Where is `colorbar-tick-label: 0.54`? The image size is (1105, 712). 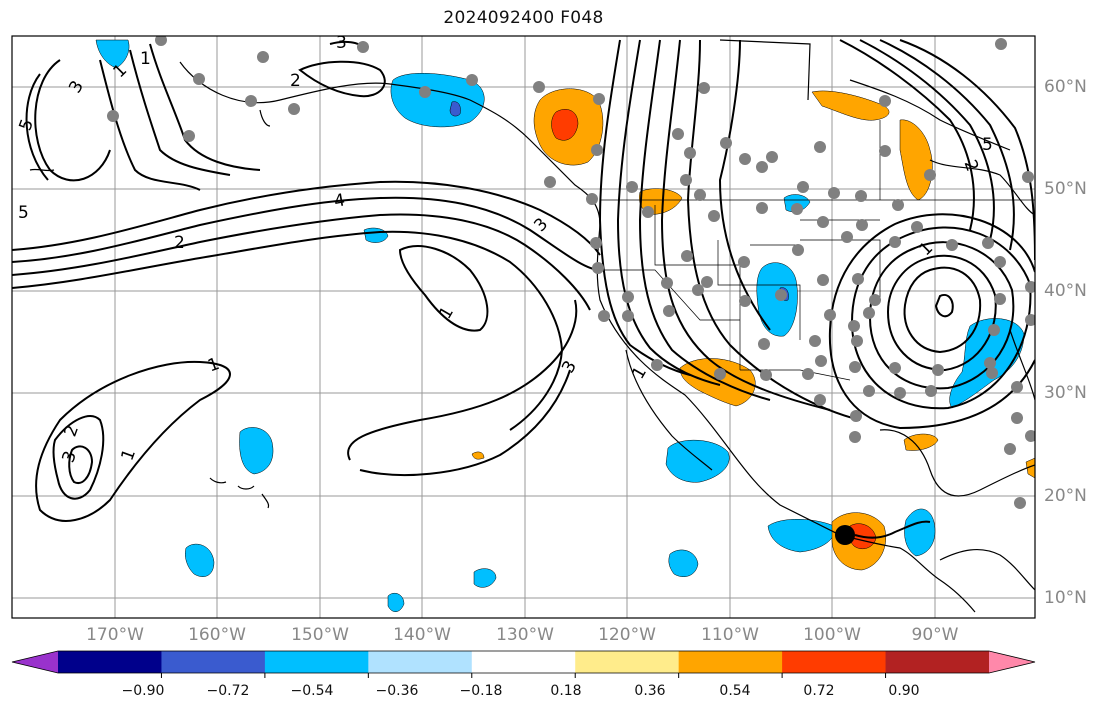
colorbar-tick-label: 0.54 is located at coordinates (735, 691).